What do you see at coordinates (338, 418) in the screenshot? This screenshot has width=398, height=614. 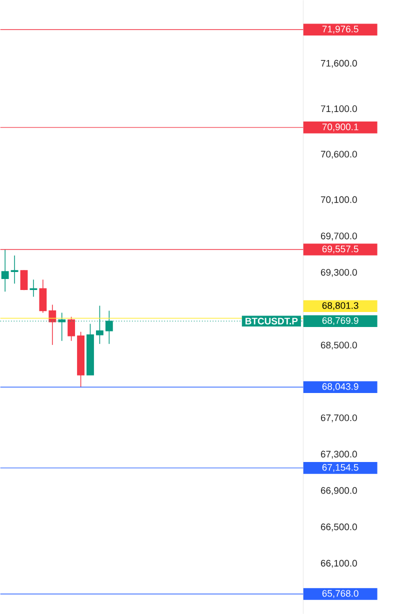 I see `y-tick-label: 67,700.0` at bounding box center [338, 418].